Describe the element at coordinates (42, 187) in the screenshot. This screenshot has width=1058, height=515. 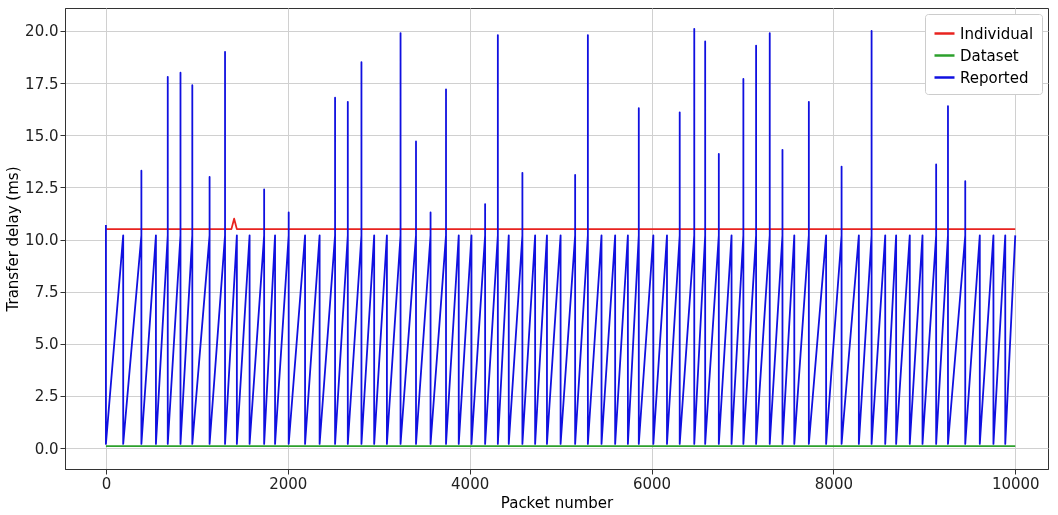
I see `y-tick-label: 12.5` at that location.